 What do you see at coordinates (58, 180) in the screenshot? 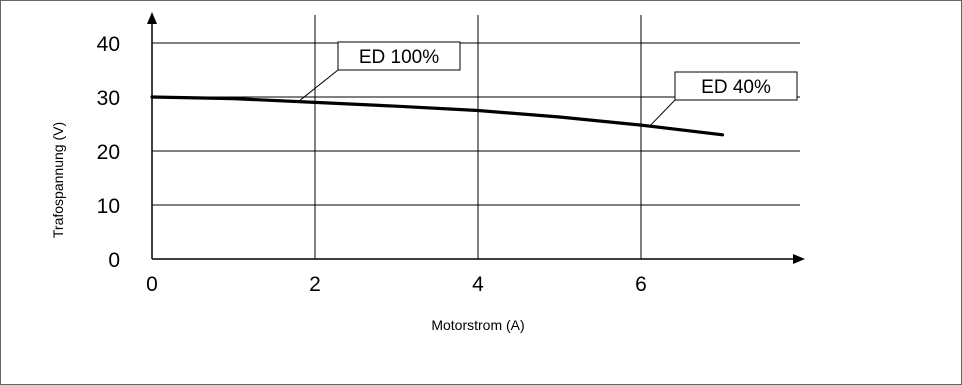
I see `y-axis-label: Trafospannung (V)` at bounding box center [58, 180].